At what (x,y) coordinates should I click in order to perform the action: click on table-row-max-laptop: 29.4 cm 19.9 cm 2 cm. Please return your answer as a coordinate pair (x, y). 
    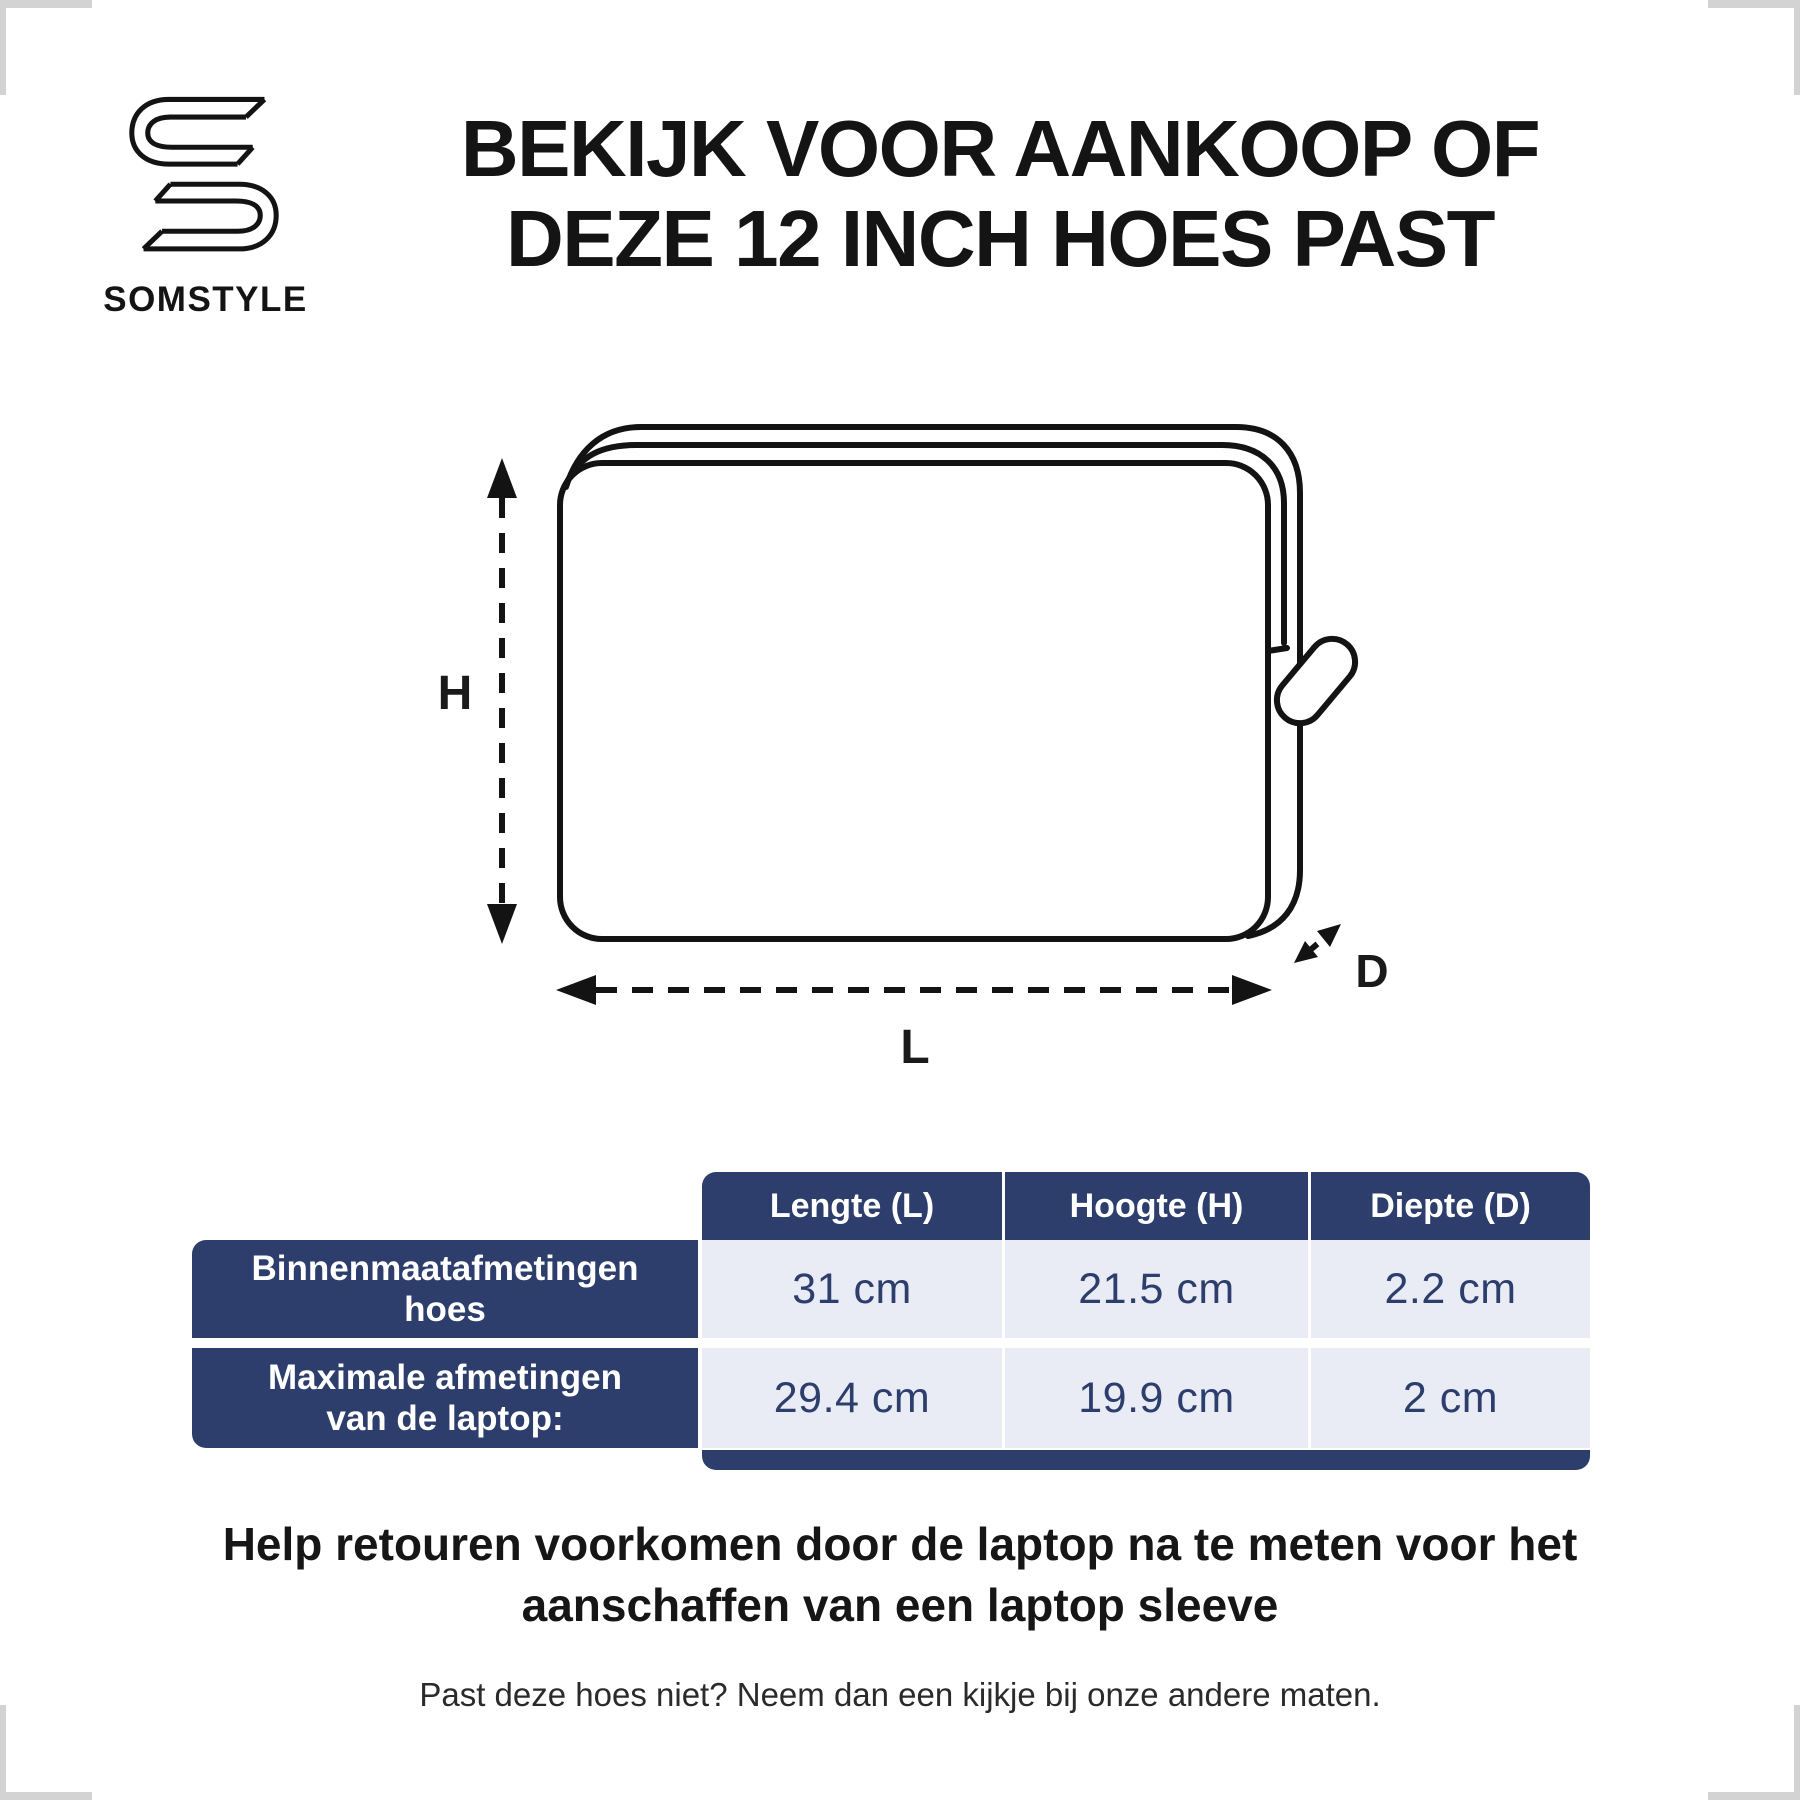
    Looking at the image, I should click on (1146, 1398).